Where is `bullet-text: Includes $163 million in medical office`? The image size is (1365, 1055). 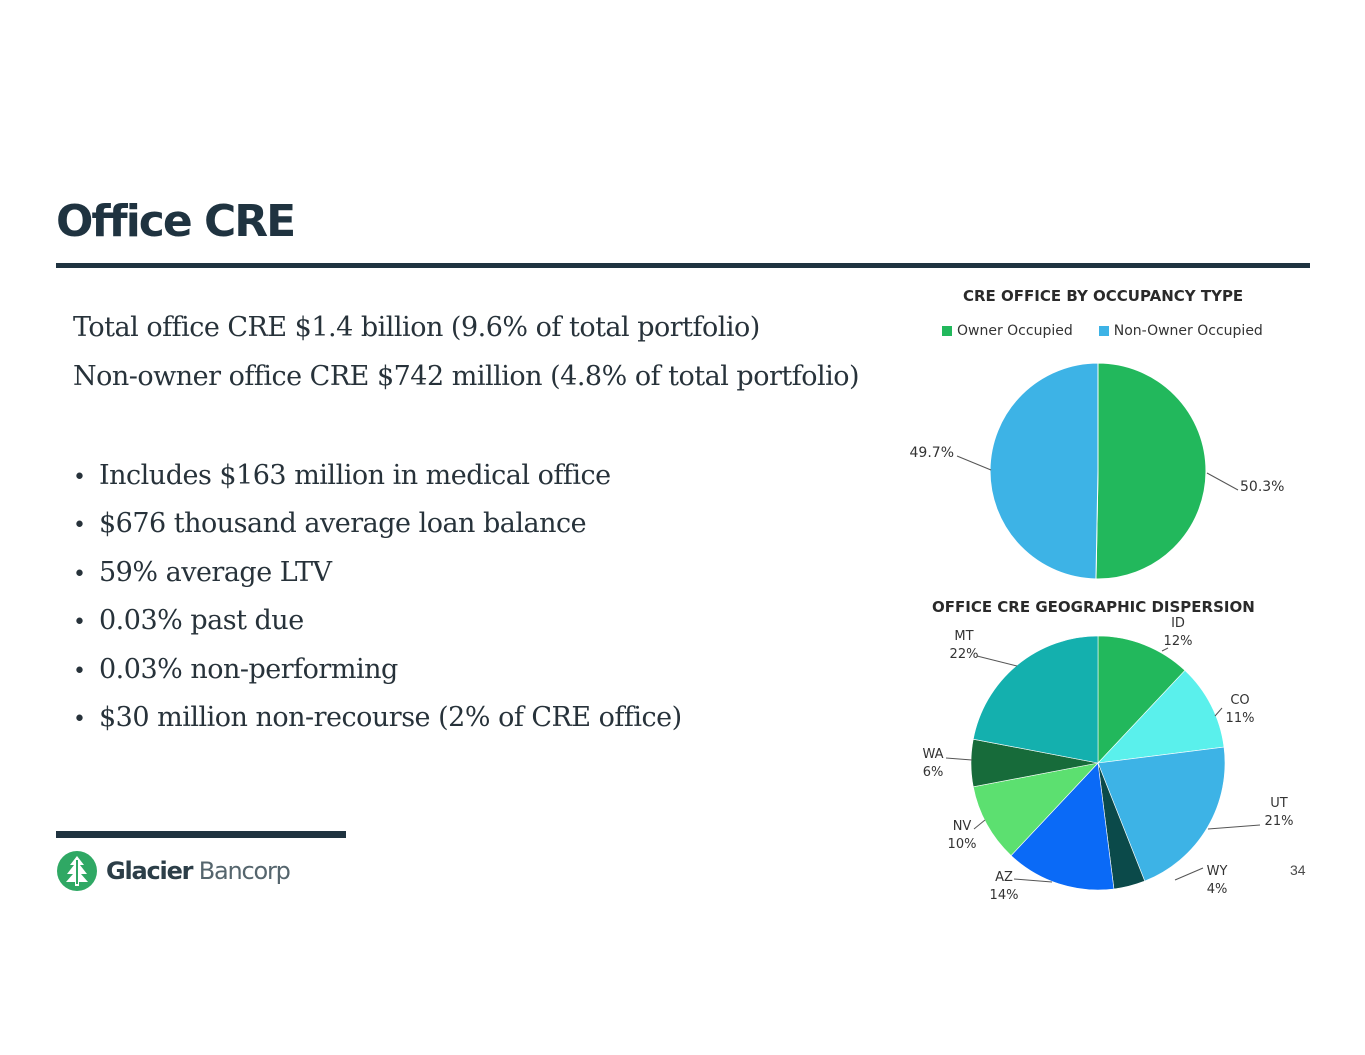 bullet-text: Includes $163 million in medical office is located at coordinates (355, 475).